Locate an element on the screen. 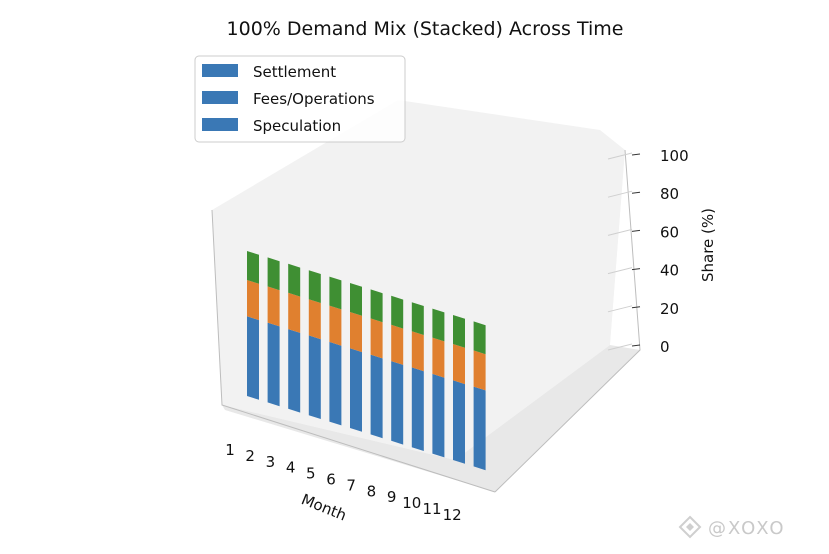 The width and height of the screenshot is (829, 554). x-tick-label: 11 is located at coordinates (431, 509).